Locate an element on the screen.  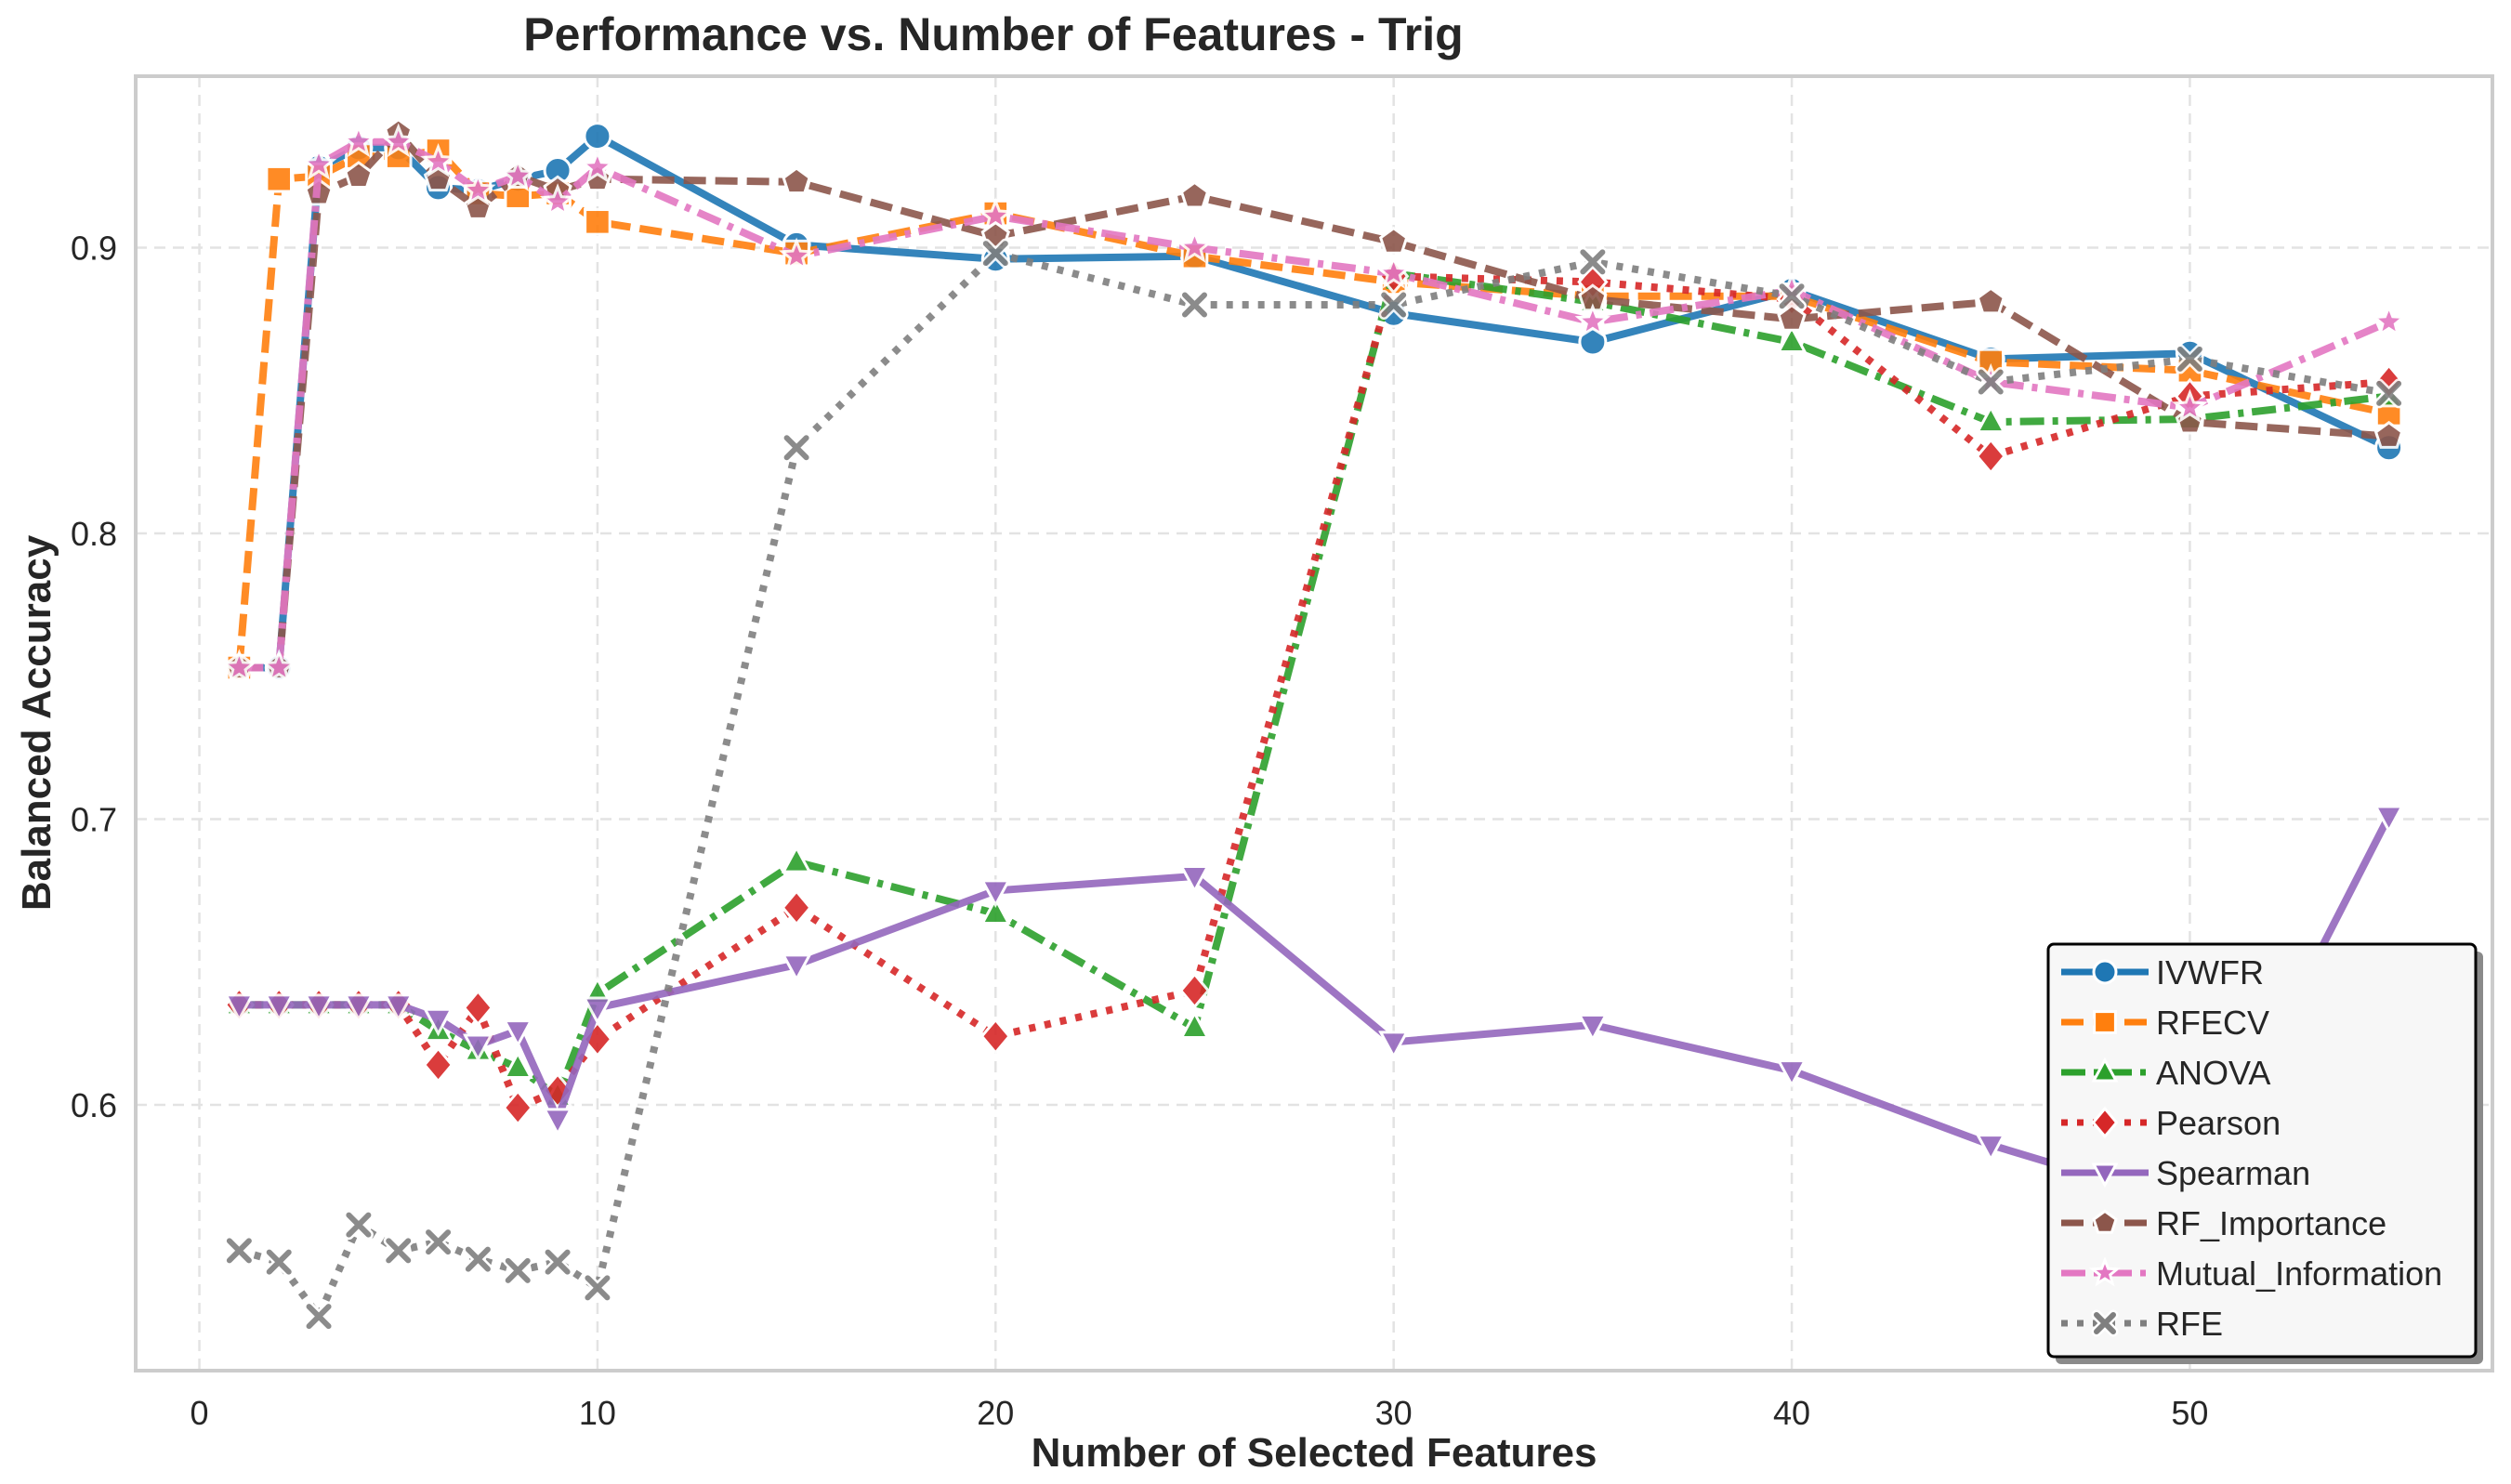
x-axis-label: Number of Selected Features is located at coordinates (1314, 1453).